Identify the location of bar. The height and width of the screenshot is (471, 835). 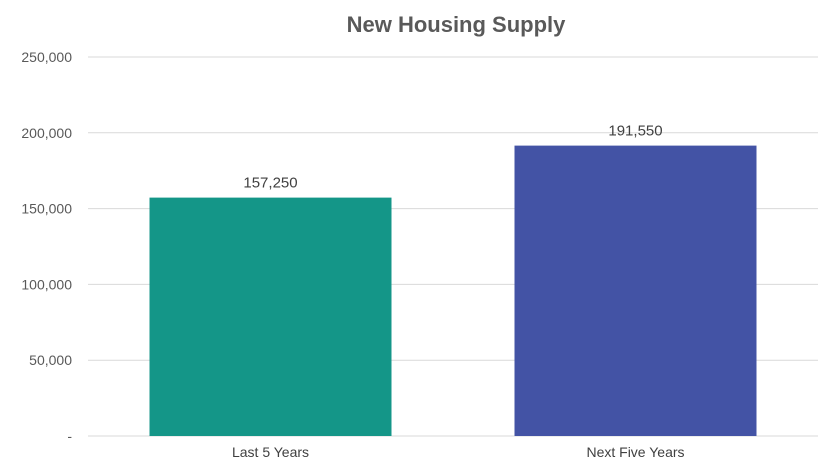
(270, 316).